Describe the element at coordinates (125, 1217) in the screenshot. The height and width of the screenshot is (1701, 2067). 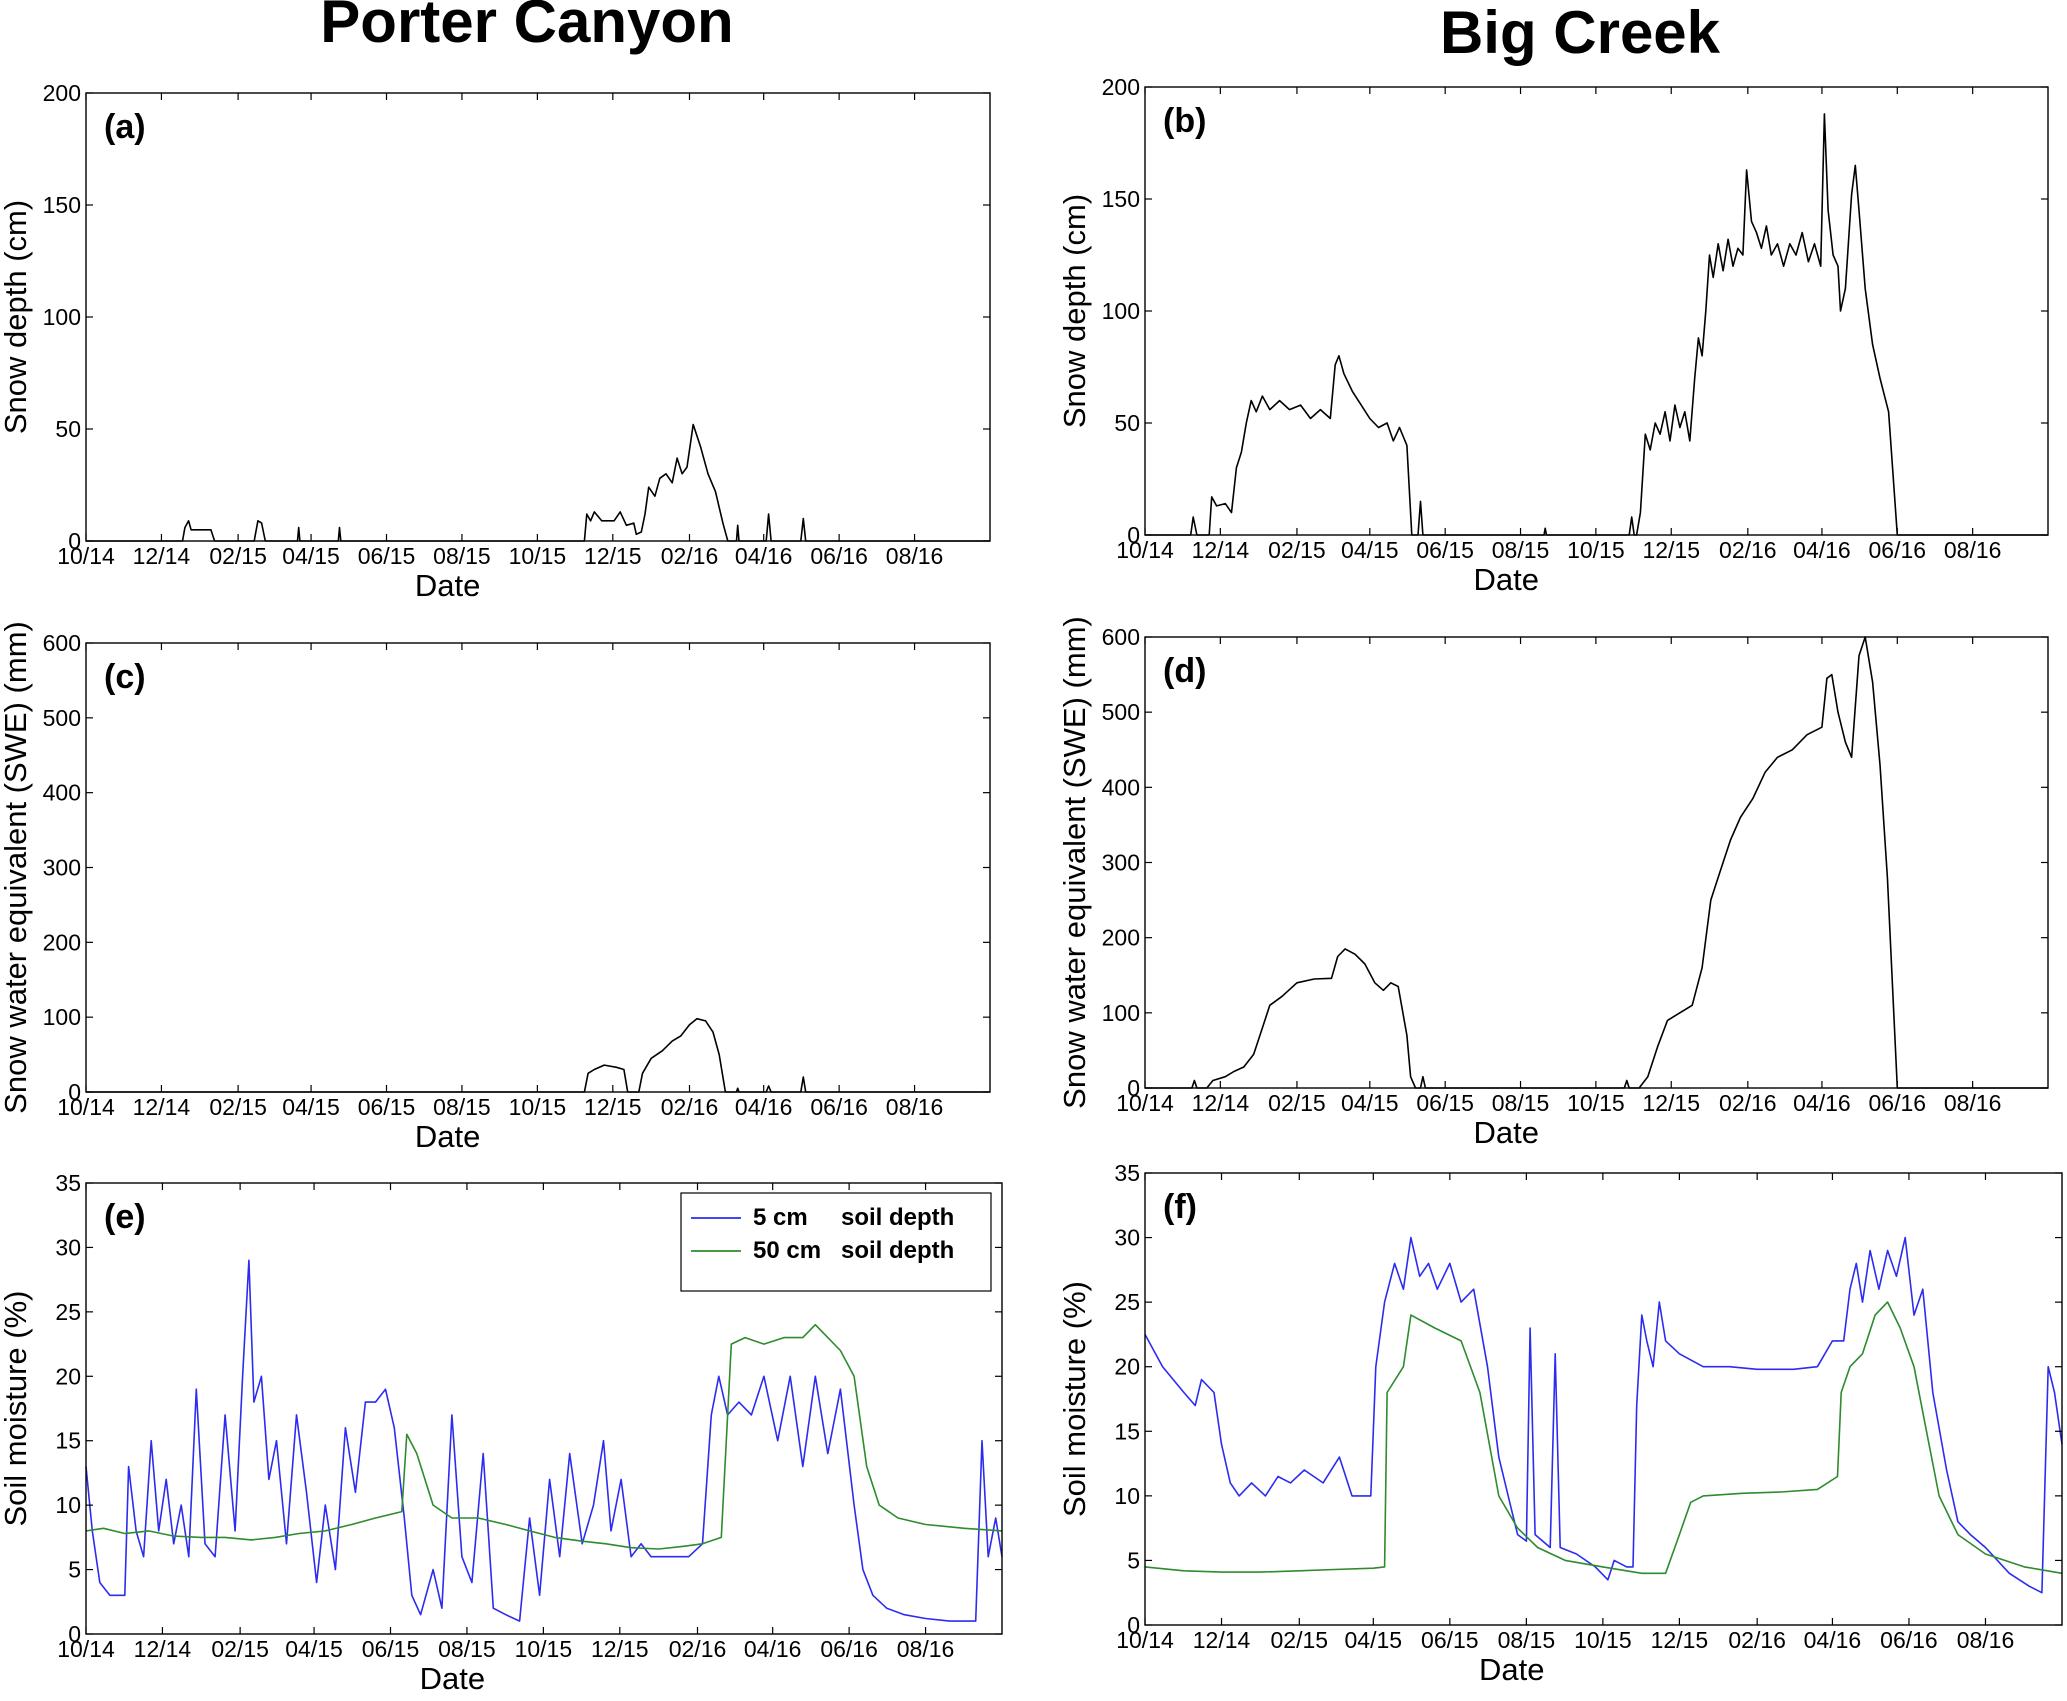
I see `panel-label: (e)` at that location.